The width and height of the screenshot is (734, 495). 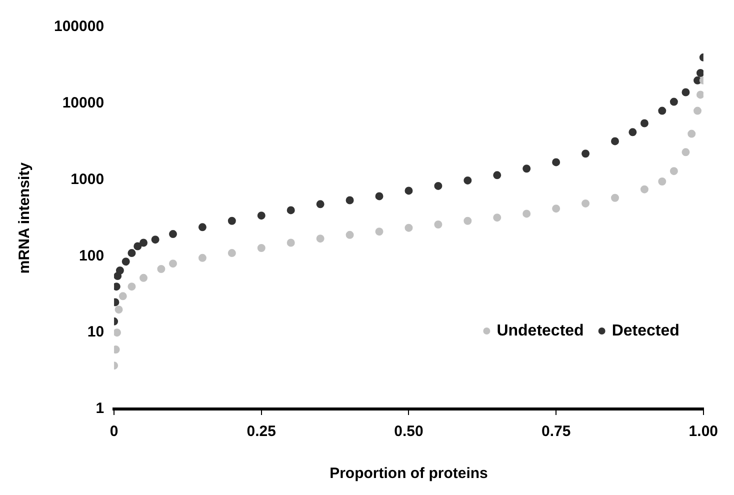 What do you see at coordinates (409, 431) in the screenshot?
I see `x-tick-label: 0.50` at bounding box center [409, 431].